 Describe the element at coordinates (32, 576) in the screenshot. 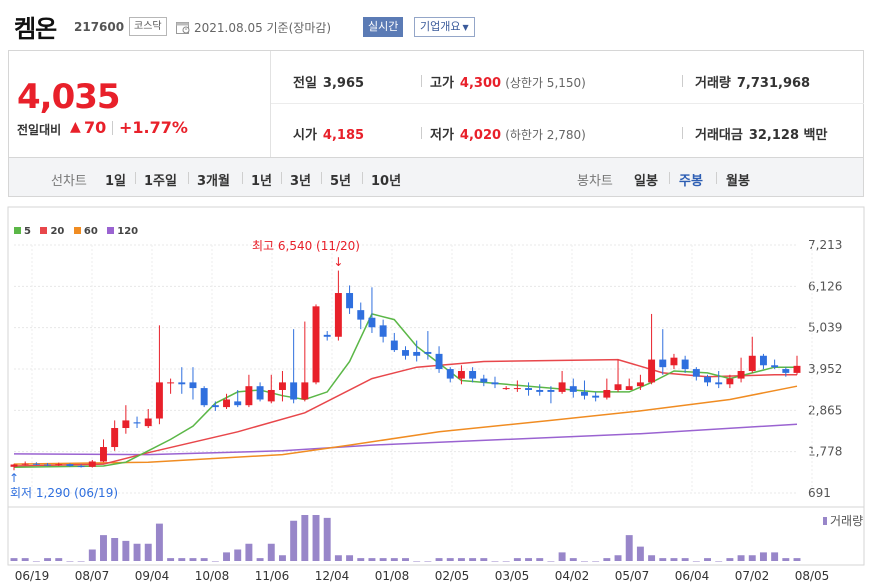

I see `x-tick-label: 06/19` at that location.